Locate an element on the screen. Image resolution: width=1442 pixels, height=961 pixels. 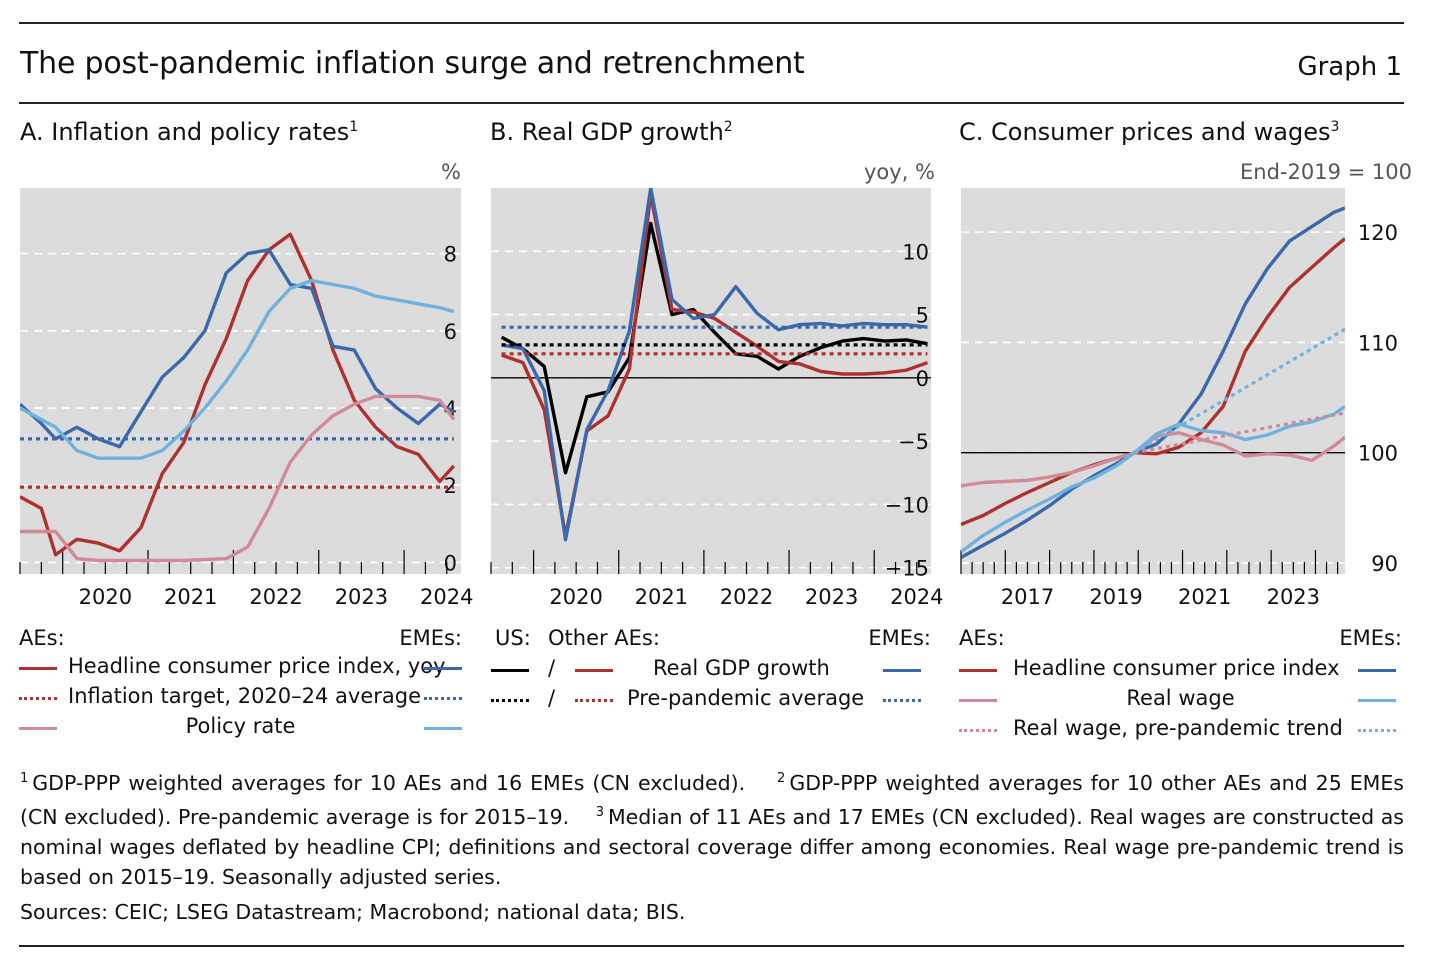
panel-c-footnote-mark: 3 is located at coordinates (1335, 127).